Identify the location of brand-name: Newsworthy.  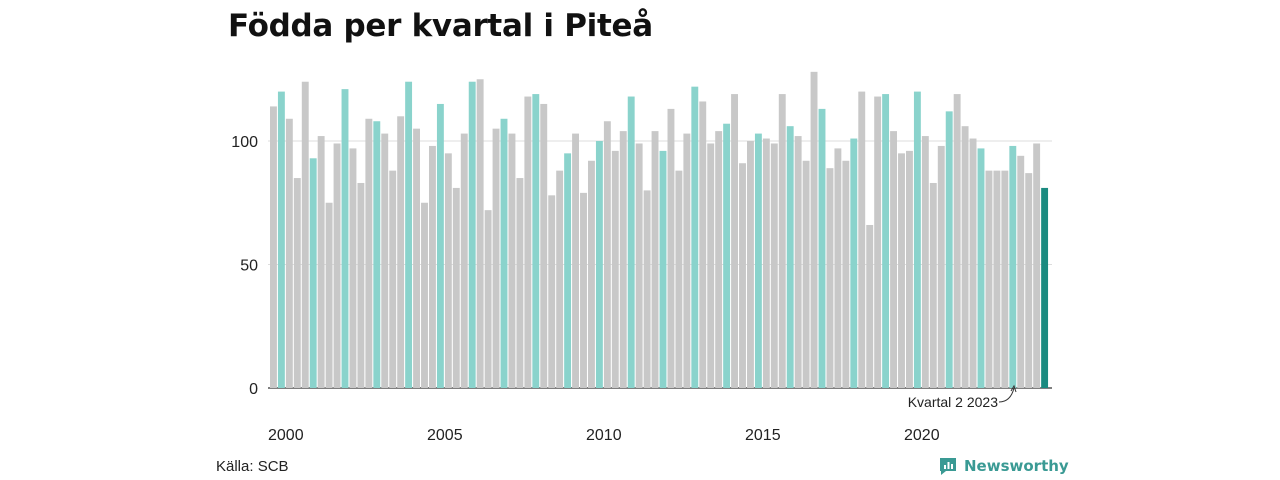
(1016, 466).